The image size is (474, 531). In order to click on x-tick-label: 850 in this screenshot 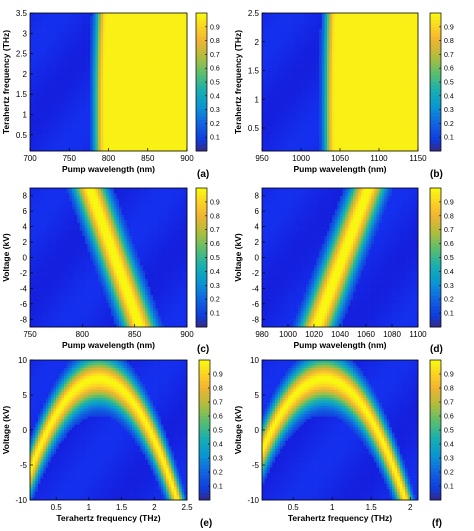, I will do `click(148, 158)`.